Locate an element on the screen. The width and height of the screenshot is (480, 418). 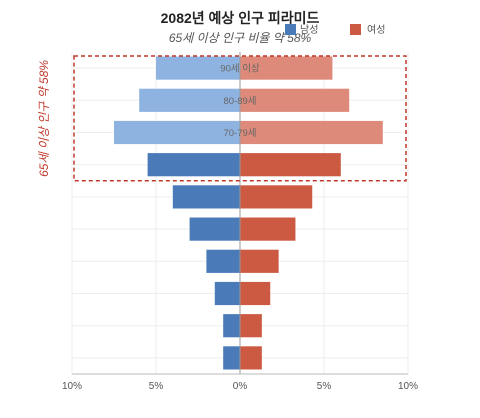
age-group-label: 80-89세 is located at coordinates (239, 101).